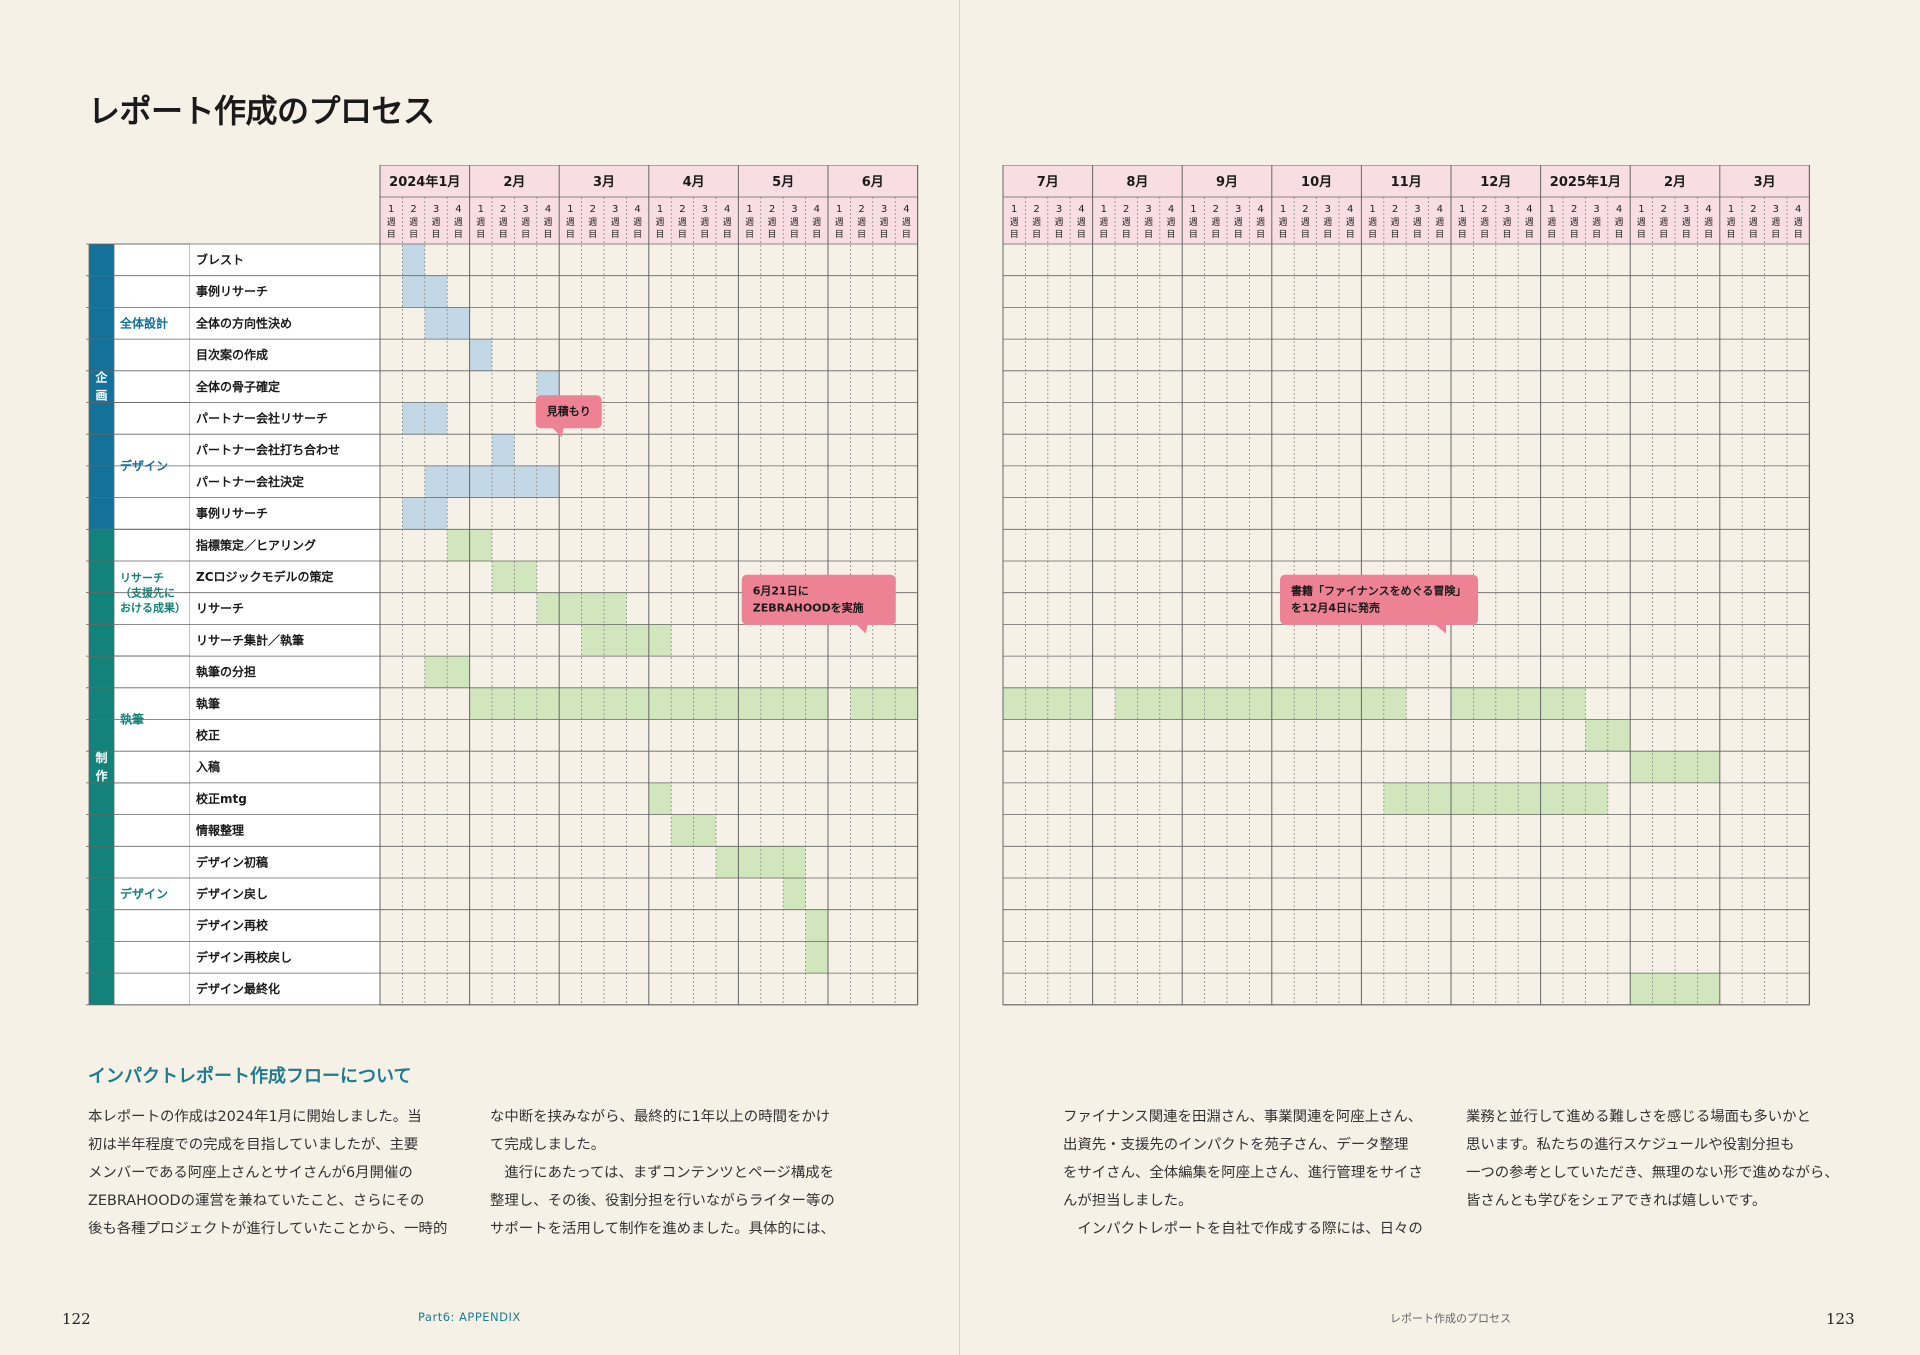 This screenshot has height=1355, width=1920. I want to click on body-line: 整理し、その後、役割分担を行いながらライター等の, so click(662, 1201).